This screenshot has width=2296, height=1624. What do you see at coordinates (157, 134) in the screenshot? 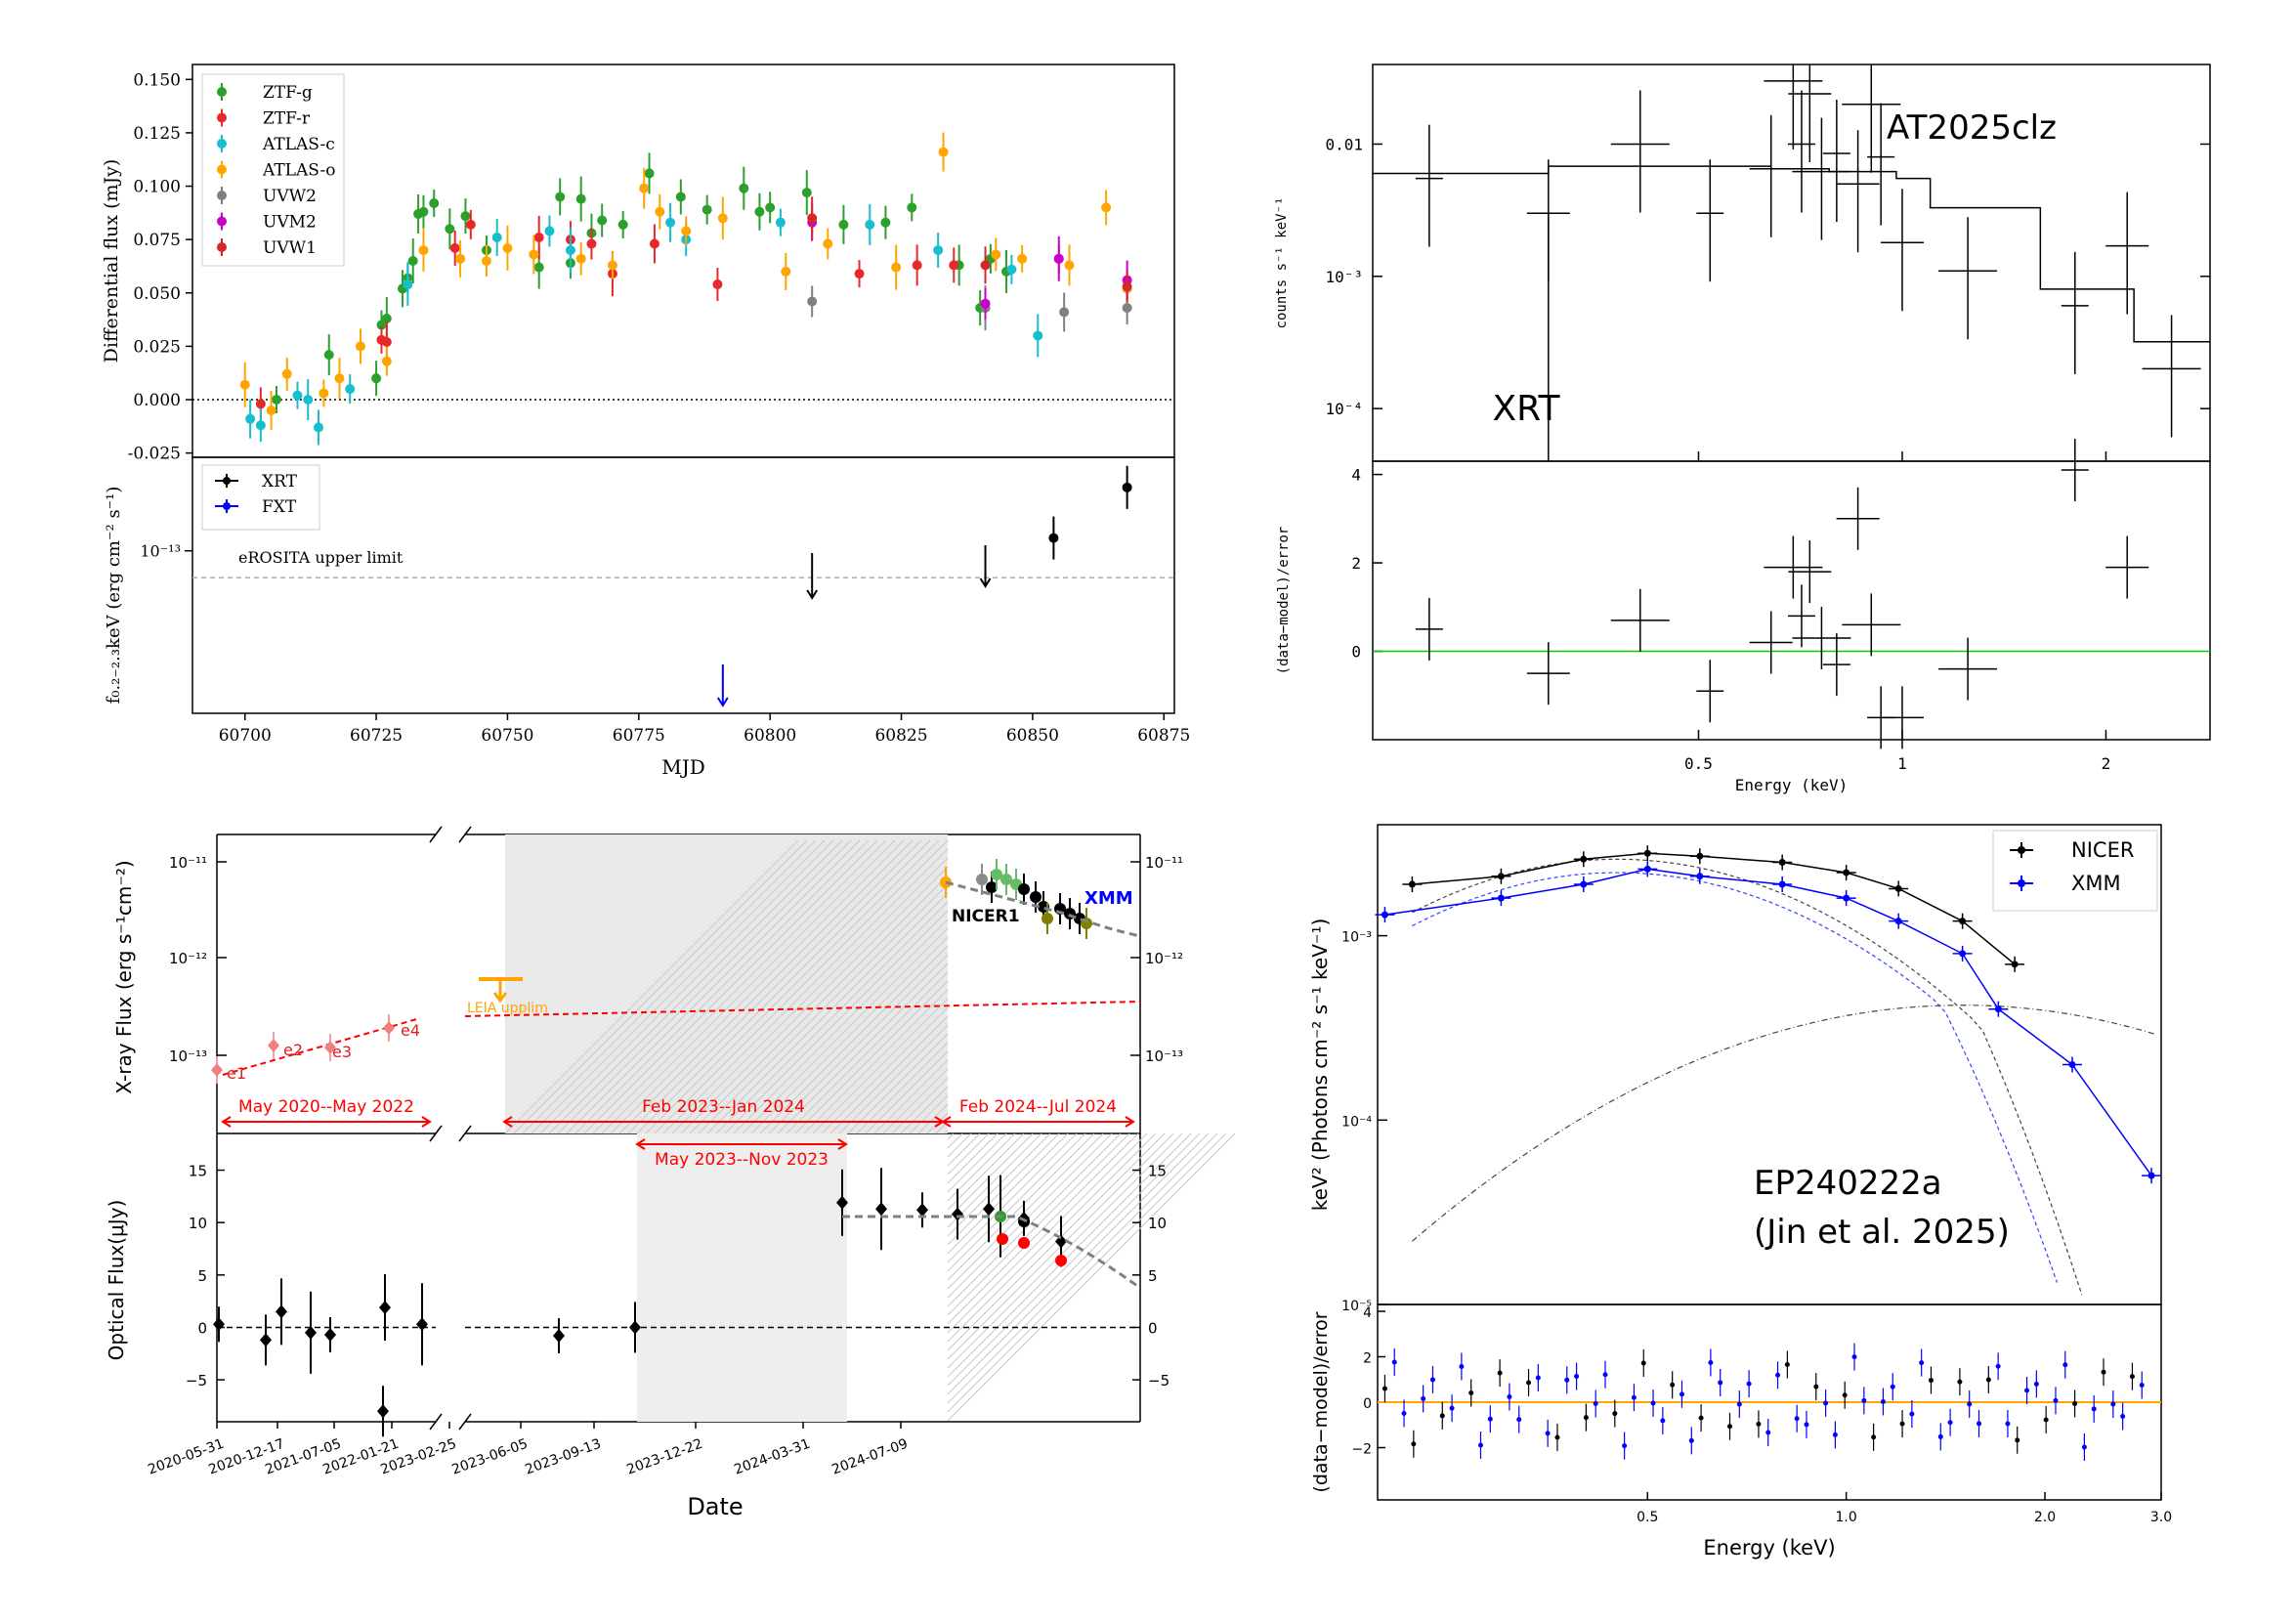
I see `y-tick-label: 0.125` at bounding box center [157, 134].